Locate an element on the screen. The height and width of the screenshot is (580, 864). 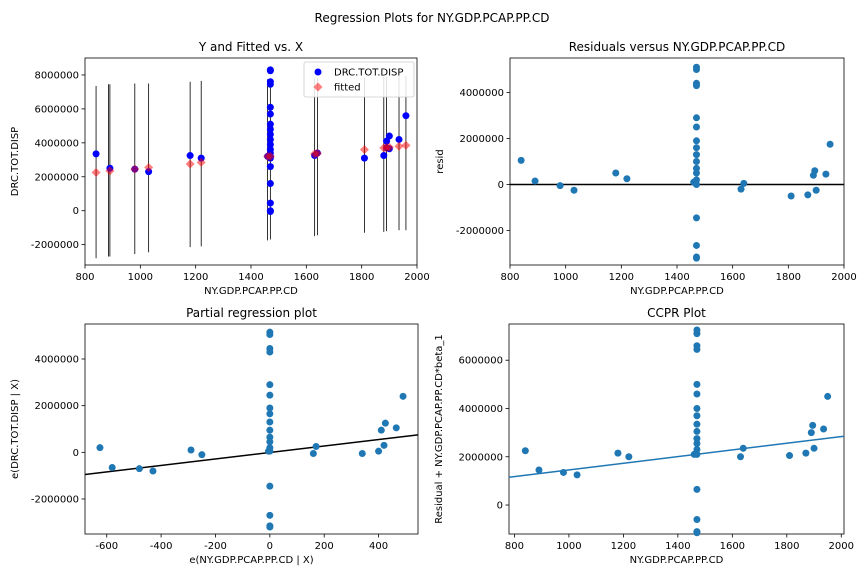
y-axis-label: Residual + NY.GDP.PCAP.PP.CD*beta_1 is located at coordinates (439, 429).